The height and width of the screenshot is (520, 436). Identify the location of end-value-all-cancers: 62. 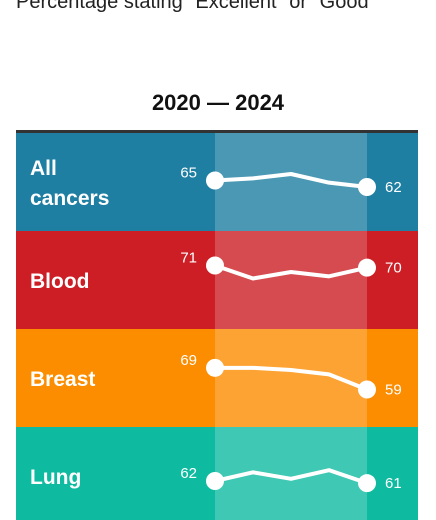
(393, 187).